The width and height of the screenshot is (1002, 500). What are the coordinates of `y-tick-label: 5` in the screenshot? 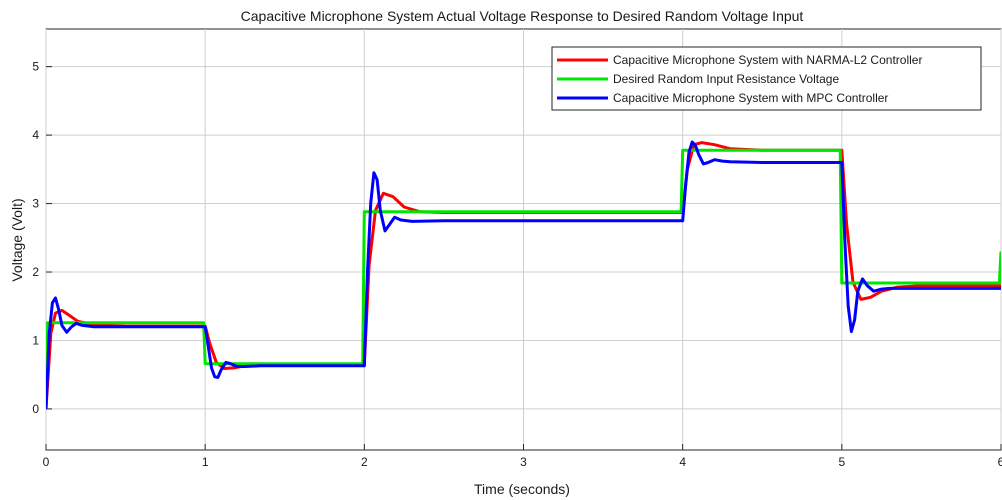 It's located at (35, 67).